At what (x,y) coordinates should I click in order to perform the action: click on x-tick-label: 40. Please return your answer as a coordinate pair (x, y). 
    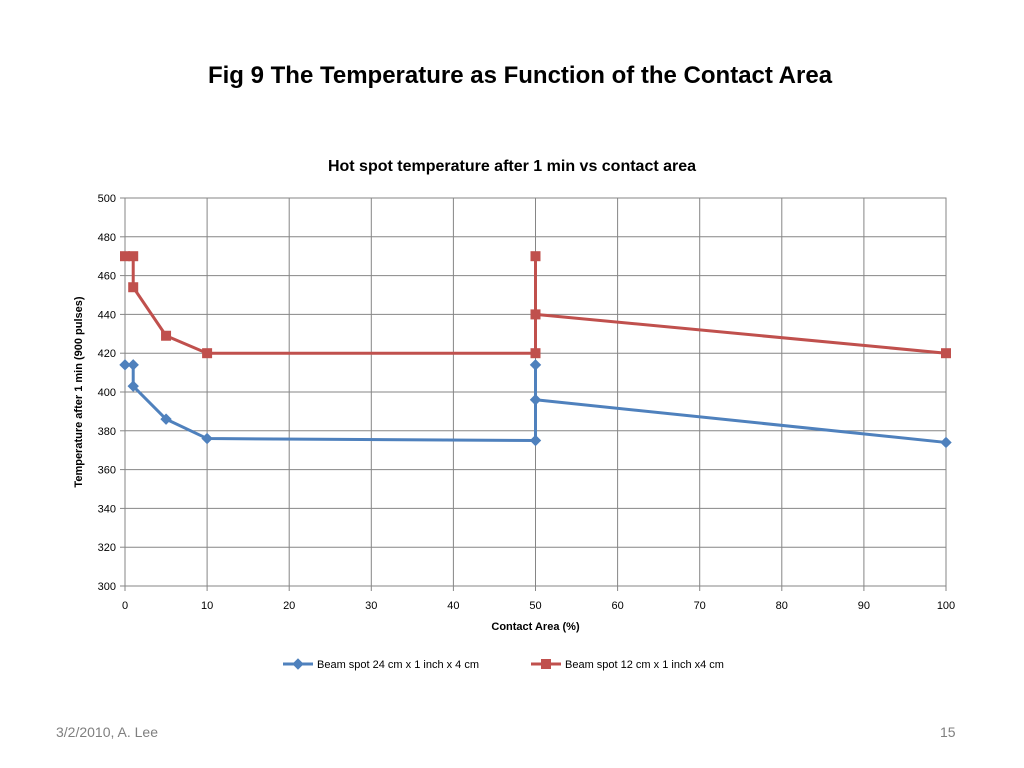
    Looking at the image, I should click on (453, 606).